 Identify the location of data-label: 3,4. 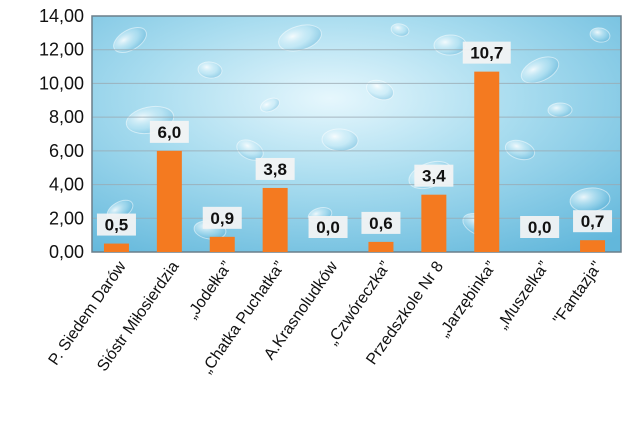
(434, 176).